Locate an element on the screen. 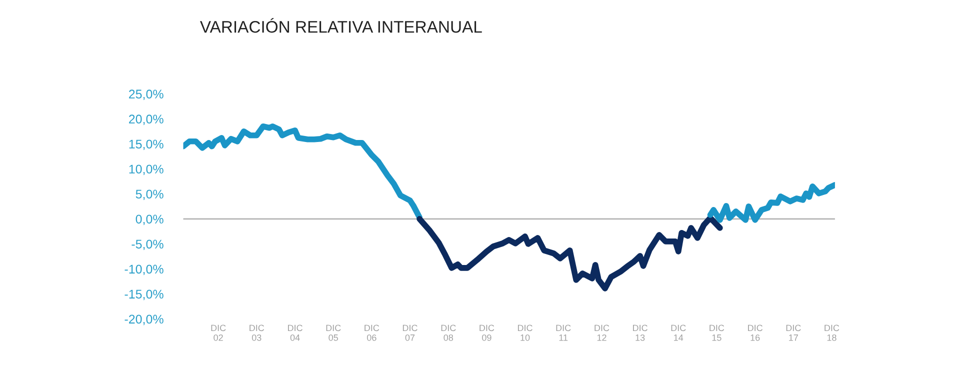 This screenshot has width=980, height=377. x-tick-label: DIC 14 is located at coordinates (678, 332).